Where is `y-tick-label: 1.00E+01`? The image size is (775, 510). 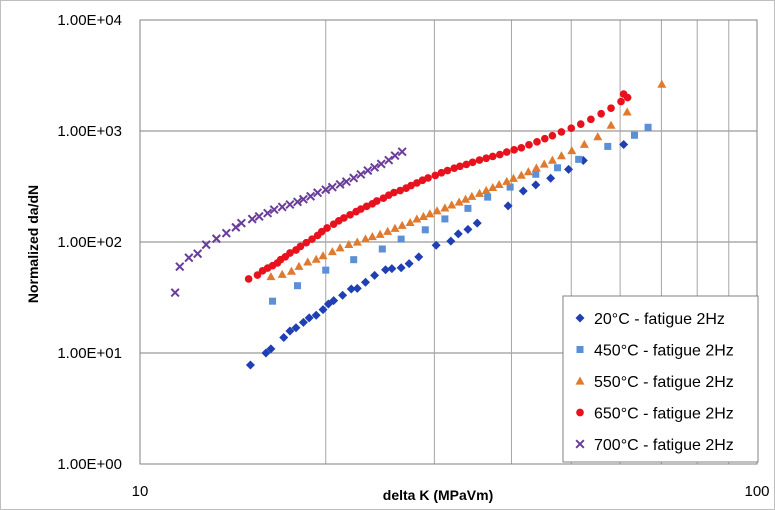
y-tick-label: 1.00E+01 is located at coordinates (89, 353).